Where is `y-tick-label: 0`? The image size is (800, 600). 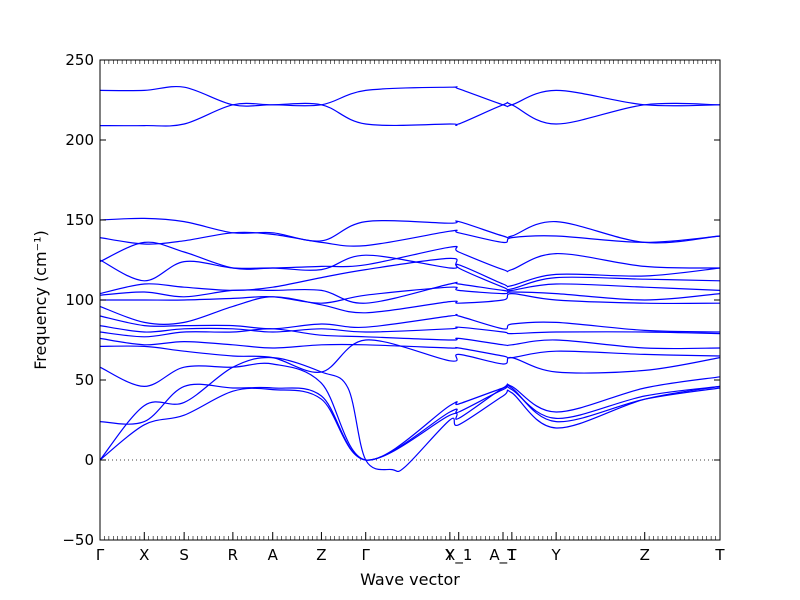 y-tick-label: 0 is located at coordinates (89, 460).